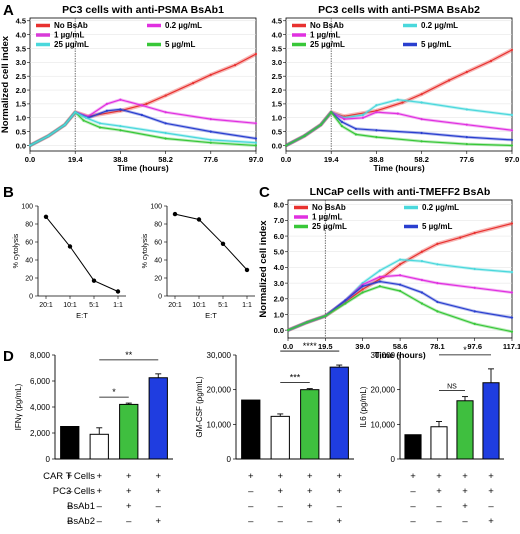 The image size is (520, 534). What do you see at coordinates (118, 305) in the screenshot?
I see `x-tick-label: 1:1` at bounding box center [118, 305].